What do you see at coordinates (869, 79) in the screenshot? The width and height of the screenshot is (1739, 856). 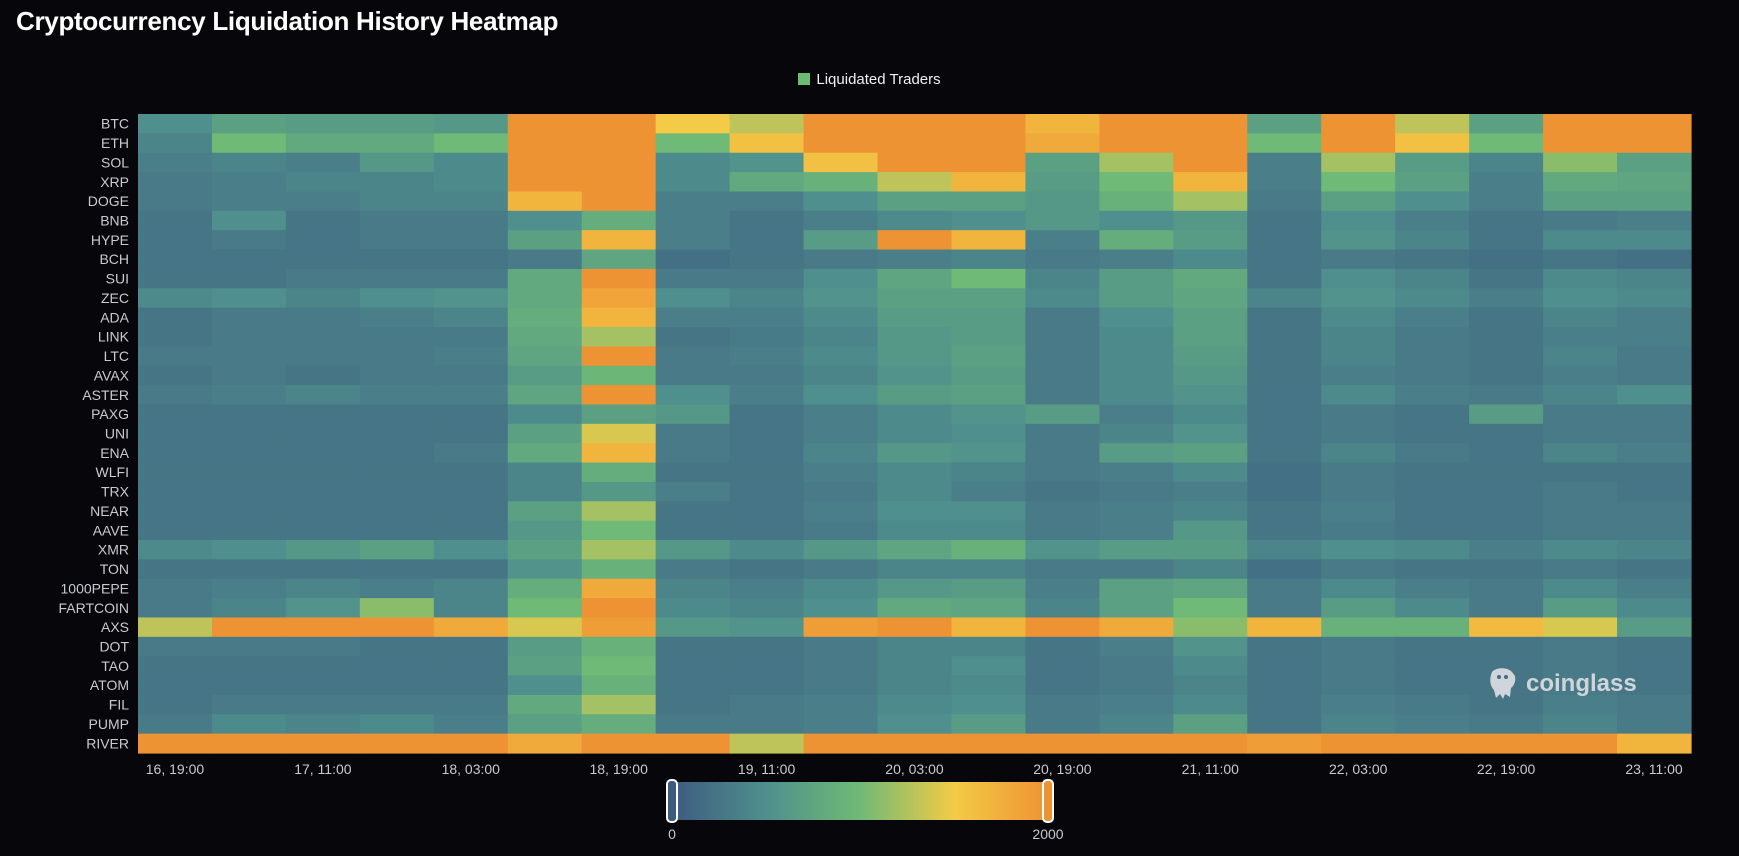 I see `legend: Liquidated Traders` at bounding box center [869, 79].